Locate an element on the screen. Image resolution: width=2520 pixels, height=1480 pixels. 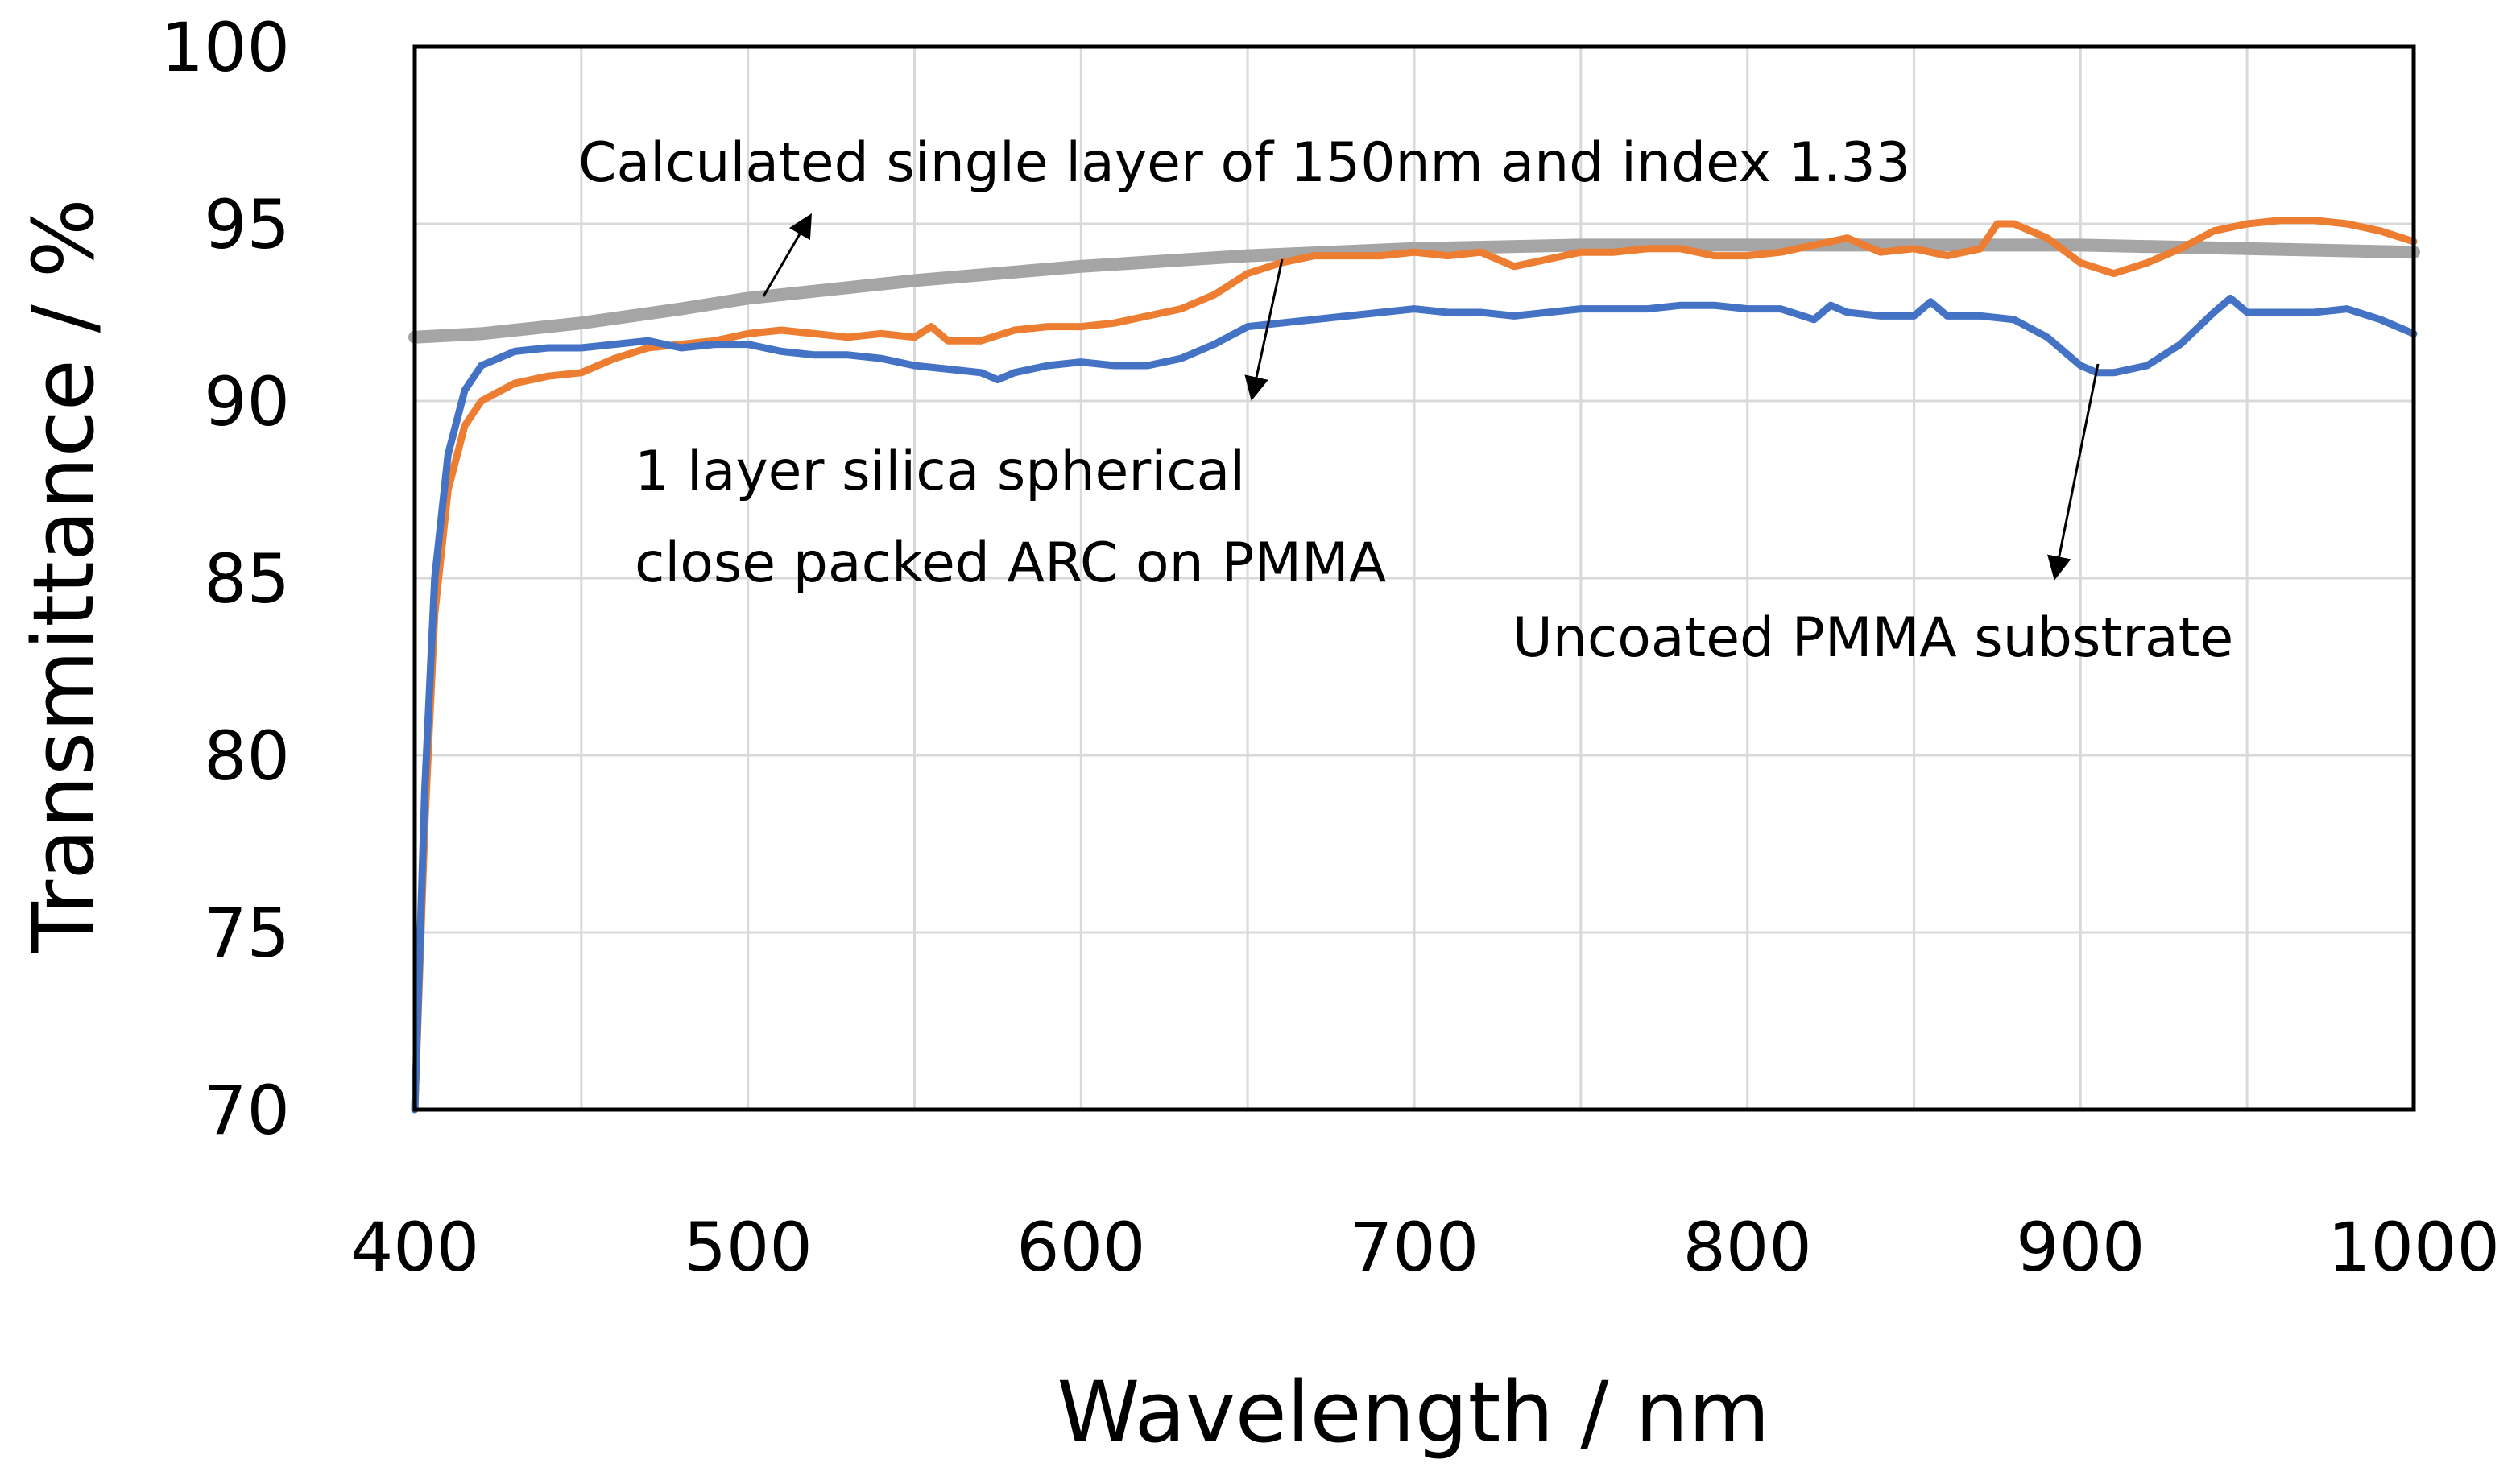
y-tick-label: 95 is located at coordinates (247, 224).